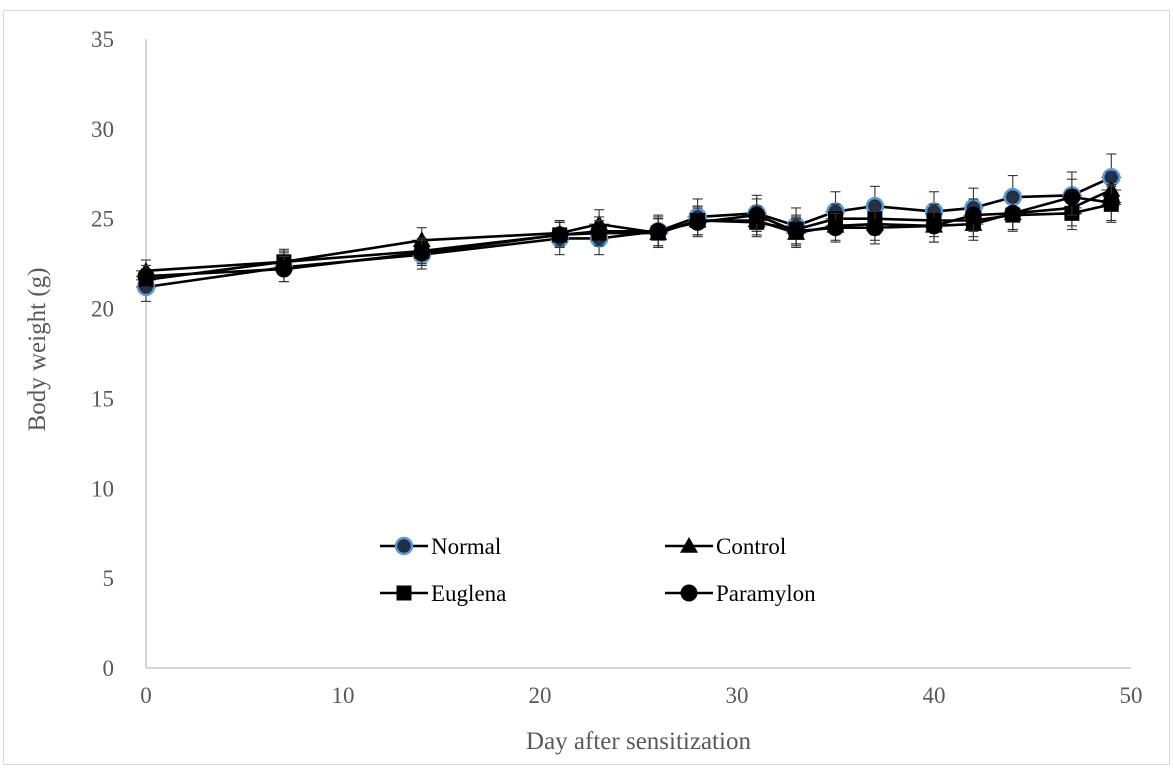 The image size is (1173, 769). I want to click on y-tick-label: 5, so click(109, 578).